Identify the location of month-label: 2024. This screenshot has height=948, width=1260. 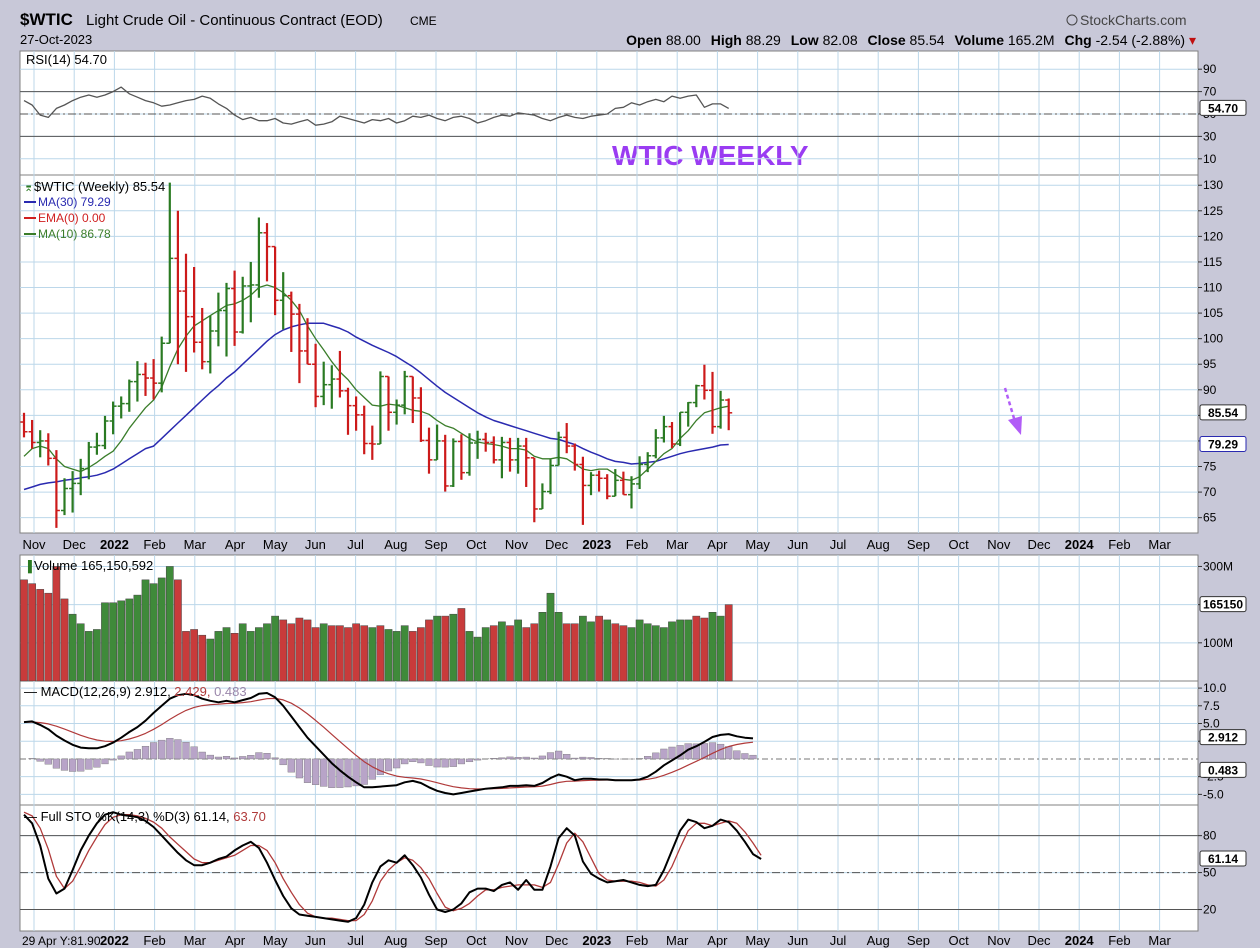
(1080, 544).